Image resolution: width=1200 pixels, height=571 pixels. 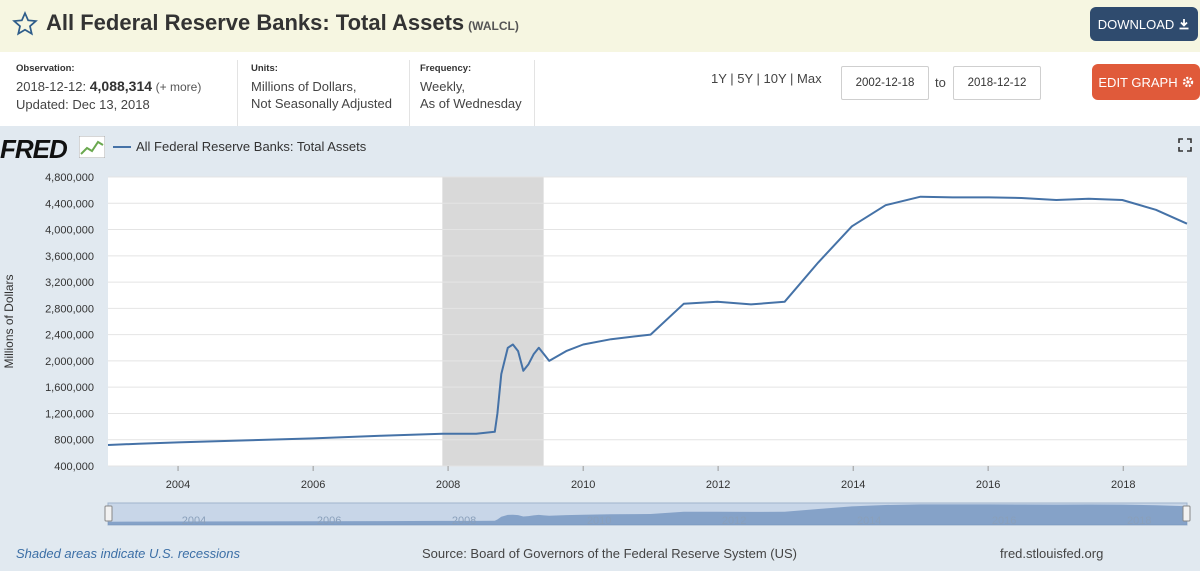 I want to click on frequency-block: Frequency: Weekly, As of Wednesday, so click(x=472, y=93).